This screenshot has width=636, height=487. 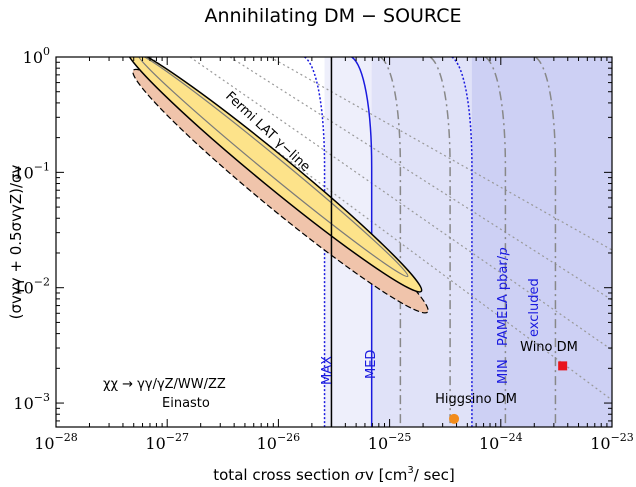 What do you see at coordinates (186, 403) in the screenshot?
I see `profile-label: Einasto` at bounding box center [186, 403].